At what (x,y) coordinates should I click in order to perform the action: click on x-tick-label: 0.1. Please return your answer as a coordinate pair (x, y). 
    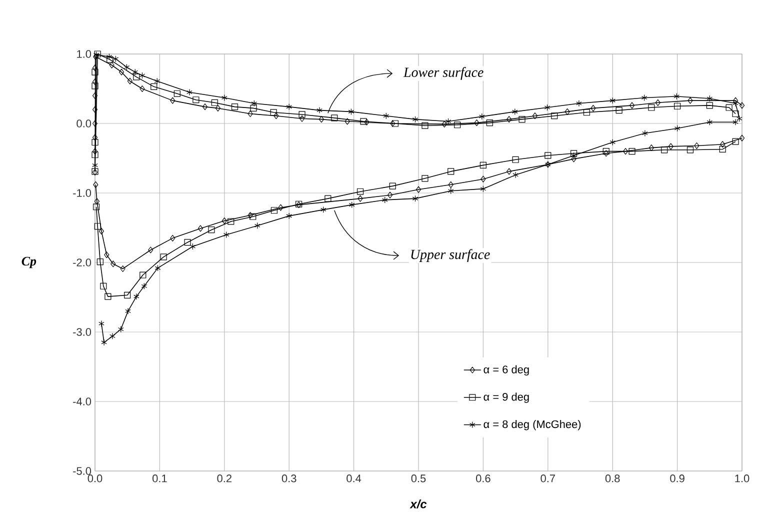
    Looking at the image, I should click on (159, 478).